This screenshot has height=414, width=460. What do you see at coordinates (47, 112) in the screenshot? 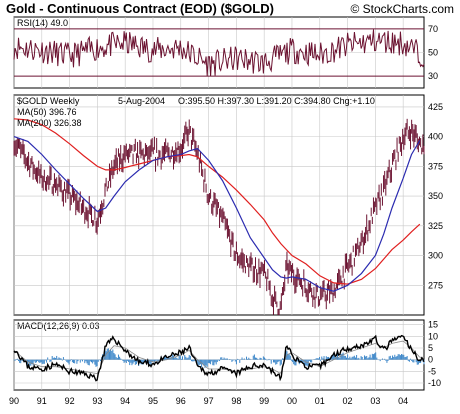
I see `ma50-legend: MA(50) 396.76` at bounding box center [47, 112].